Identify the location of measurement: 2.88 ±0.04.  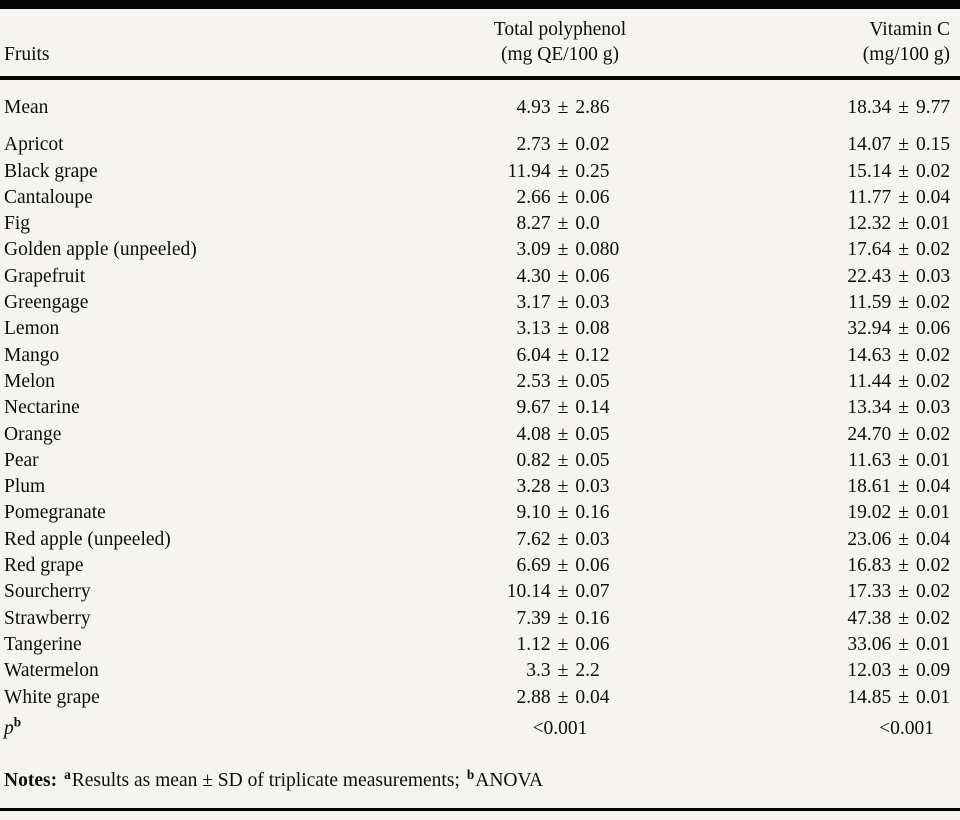
(560, 698).